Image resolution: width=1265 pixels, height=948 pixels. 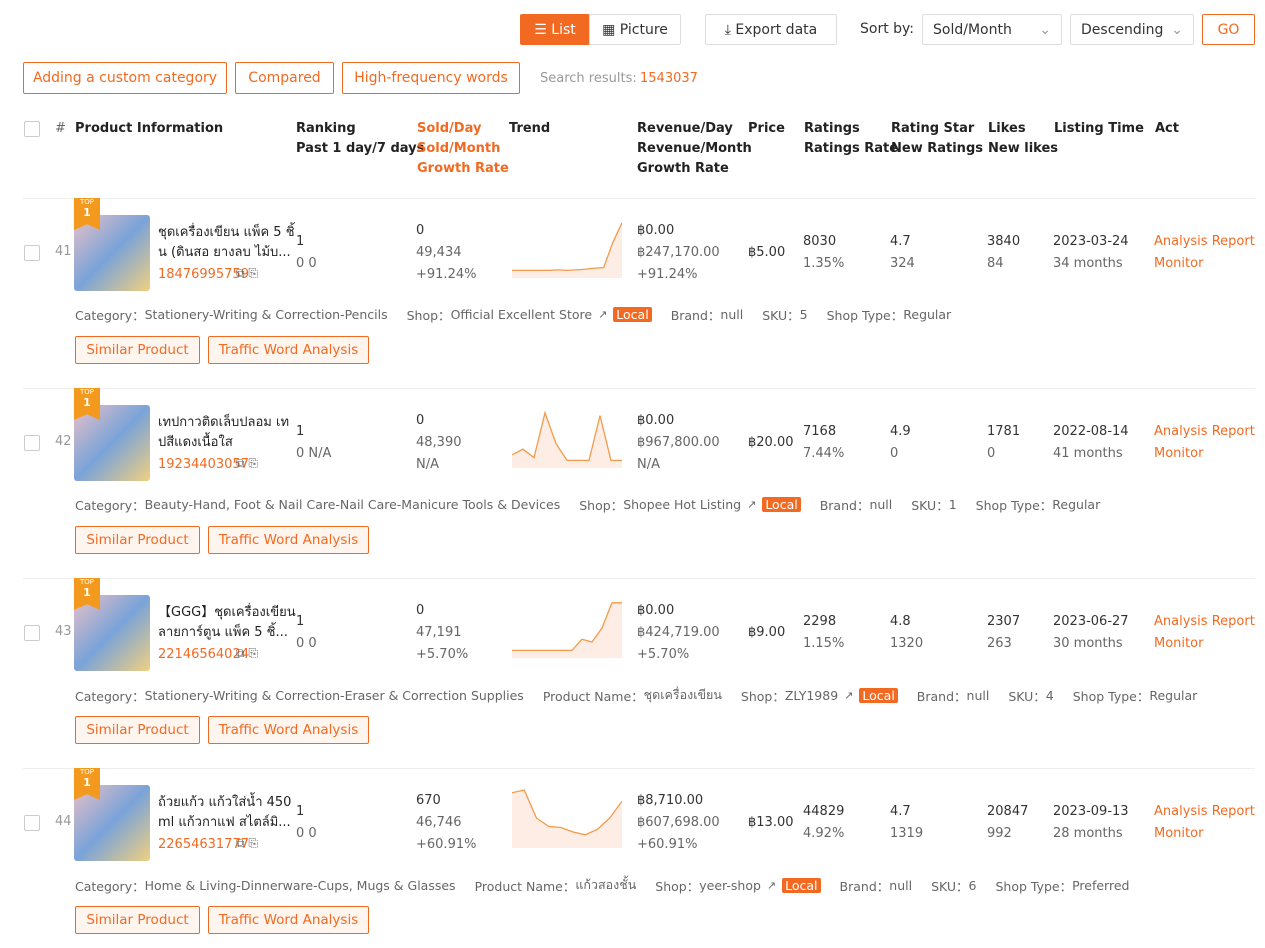 I want to click on sold: N/A, so click(x=427, y=464).